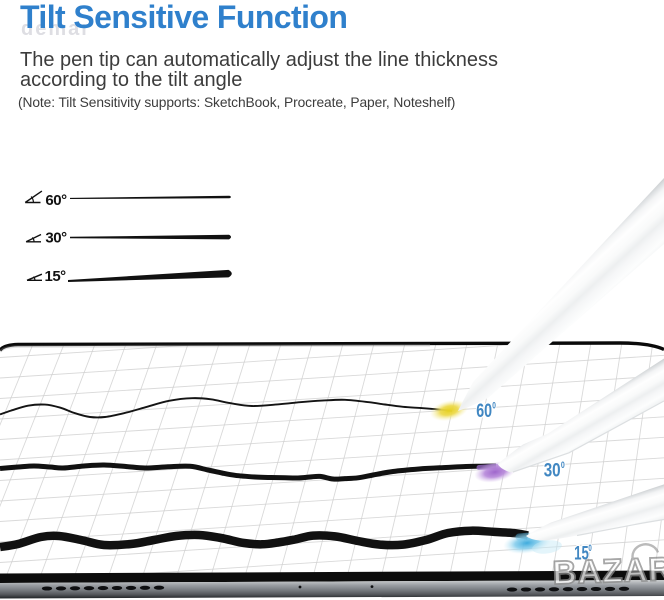  I want to click on svg-text: 60°, so click(56, 200).